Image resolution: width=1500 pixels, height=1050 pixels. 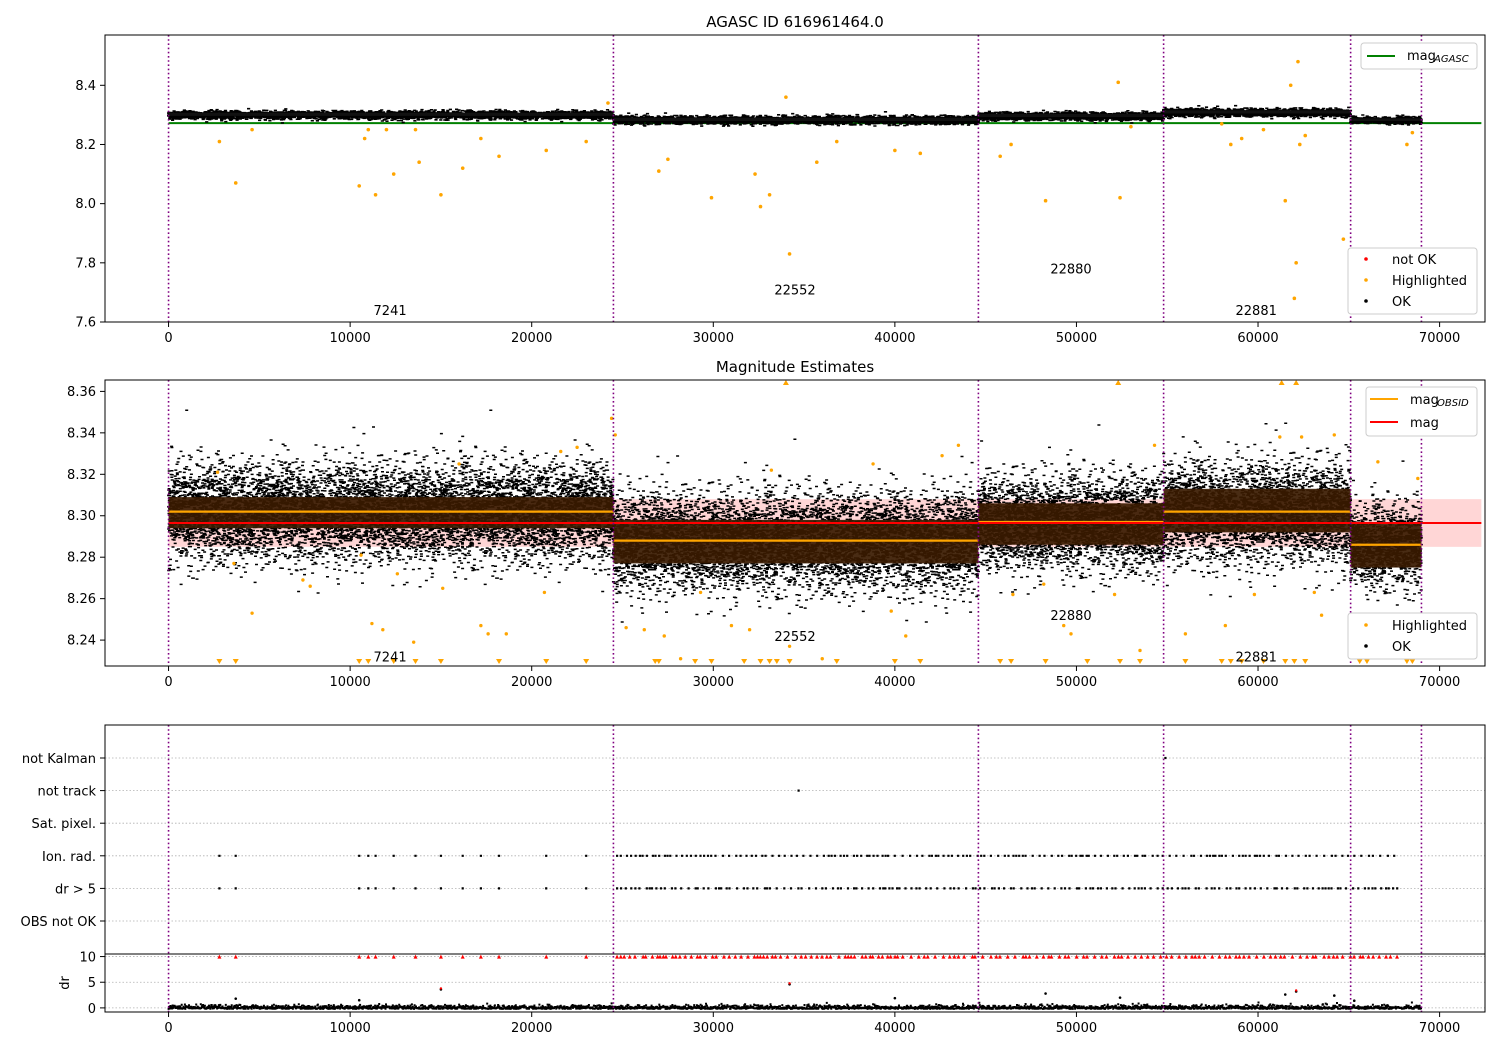 I want to click on x-tick-label: 20000, so click(x=531, y=338).